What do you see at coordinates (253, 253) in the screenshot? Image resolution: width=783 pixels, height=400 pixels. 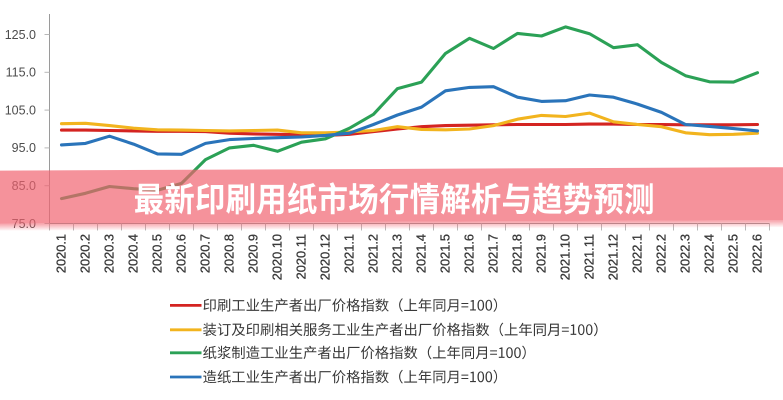 I see `svg-text: 2020.9` at bounding box center [253, 253].